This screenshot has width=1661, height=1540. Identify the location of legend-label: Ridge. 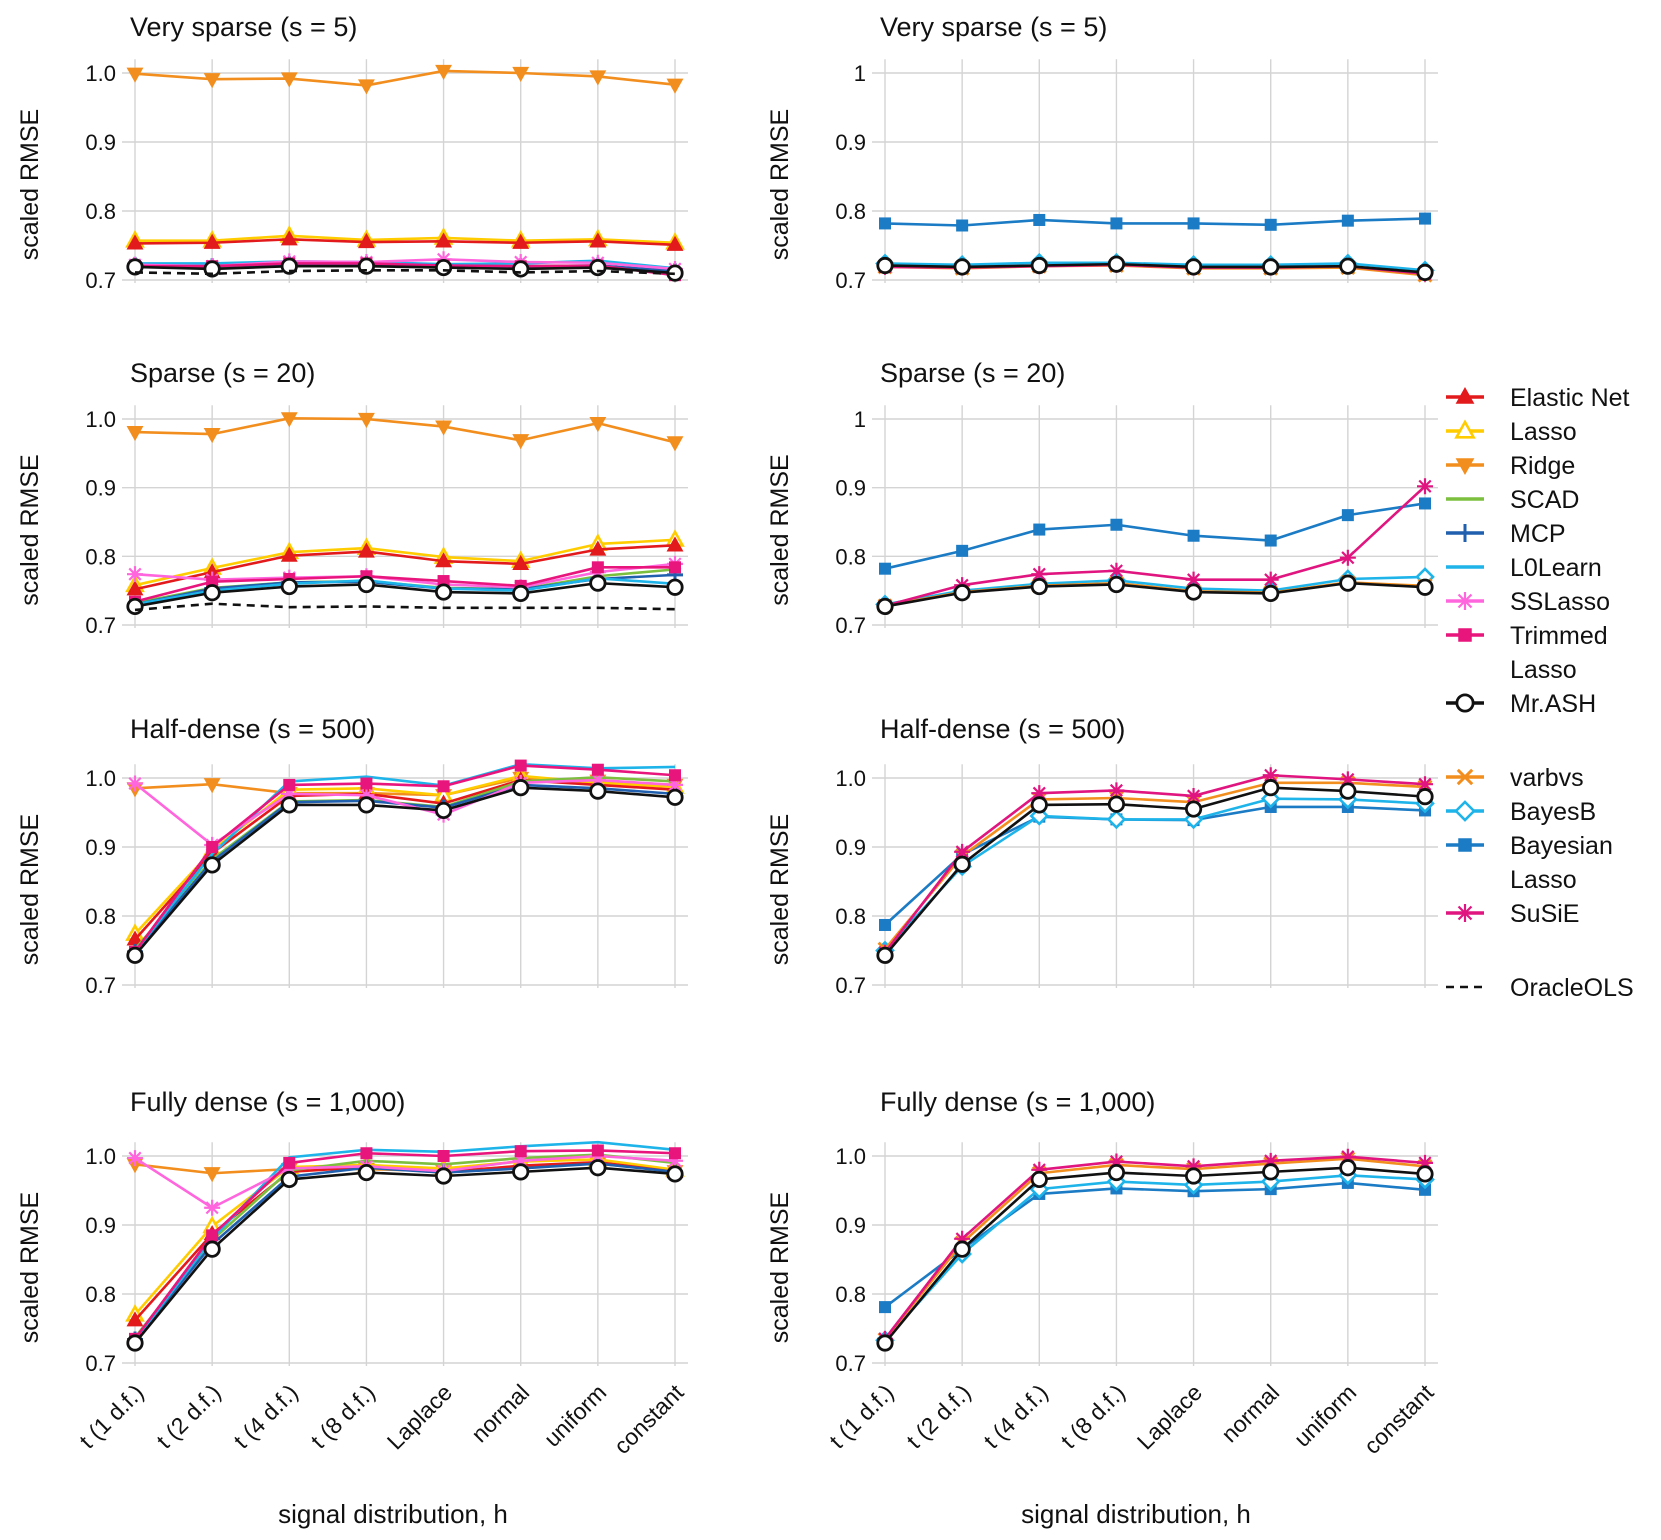
(1542, 466).